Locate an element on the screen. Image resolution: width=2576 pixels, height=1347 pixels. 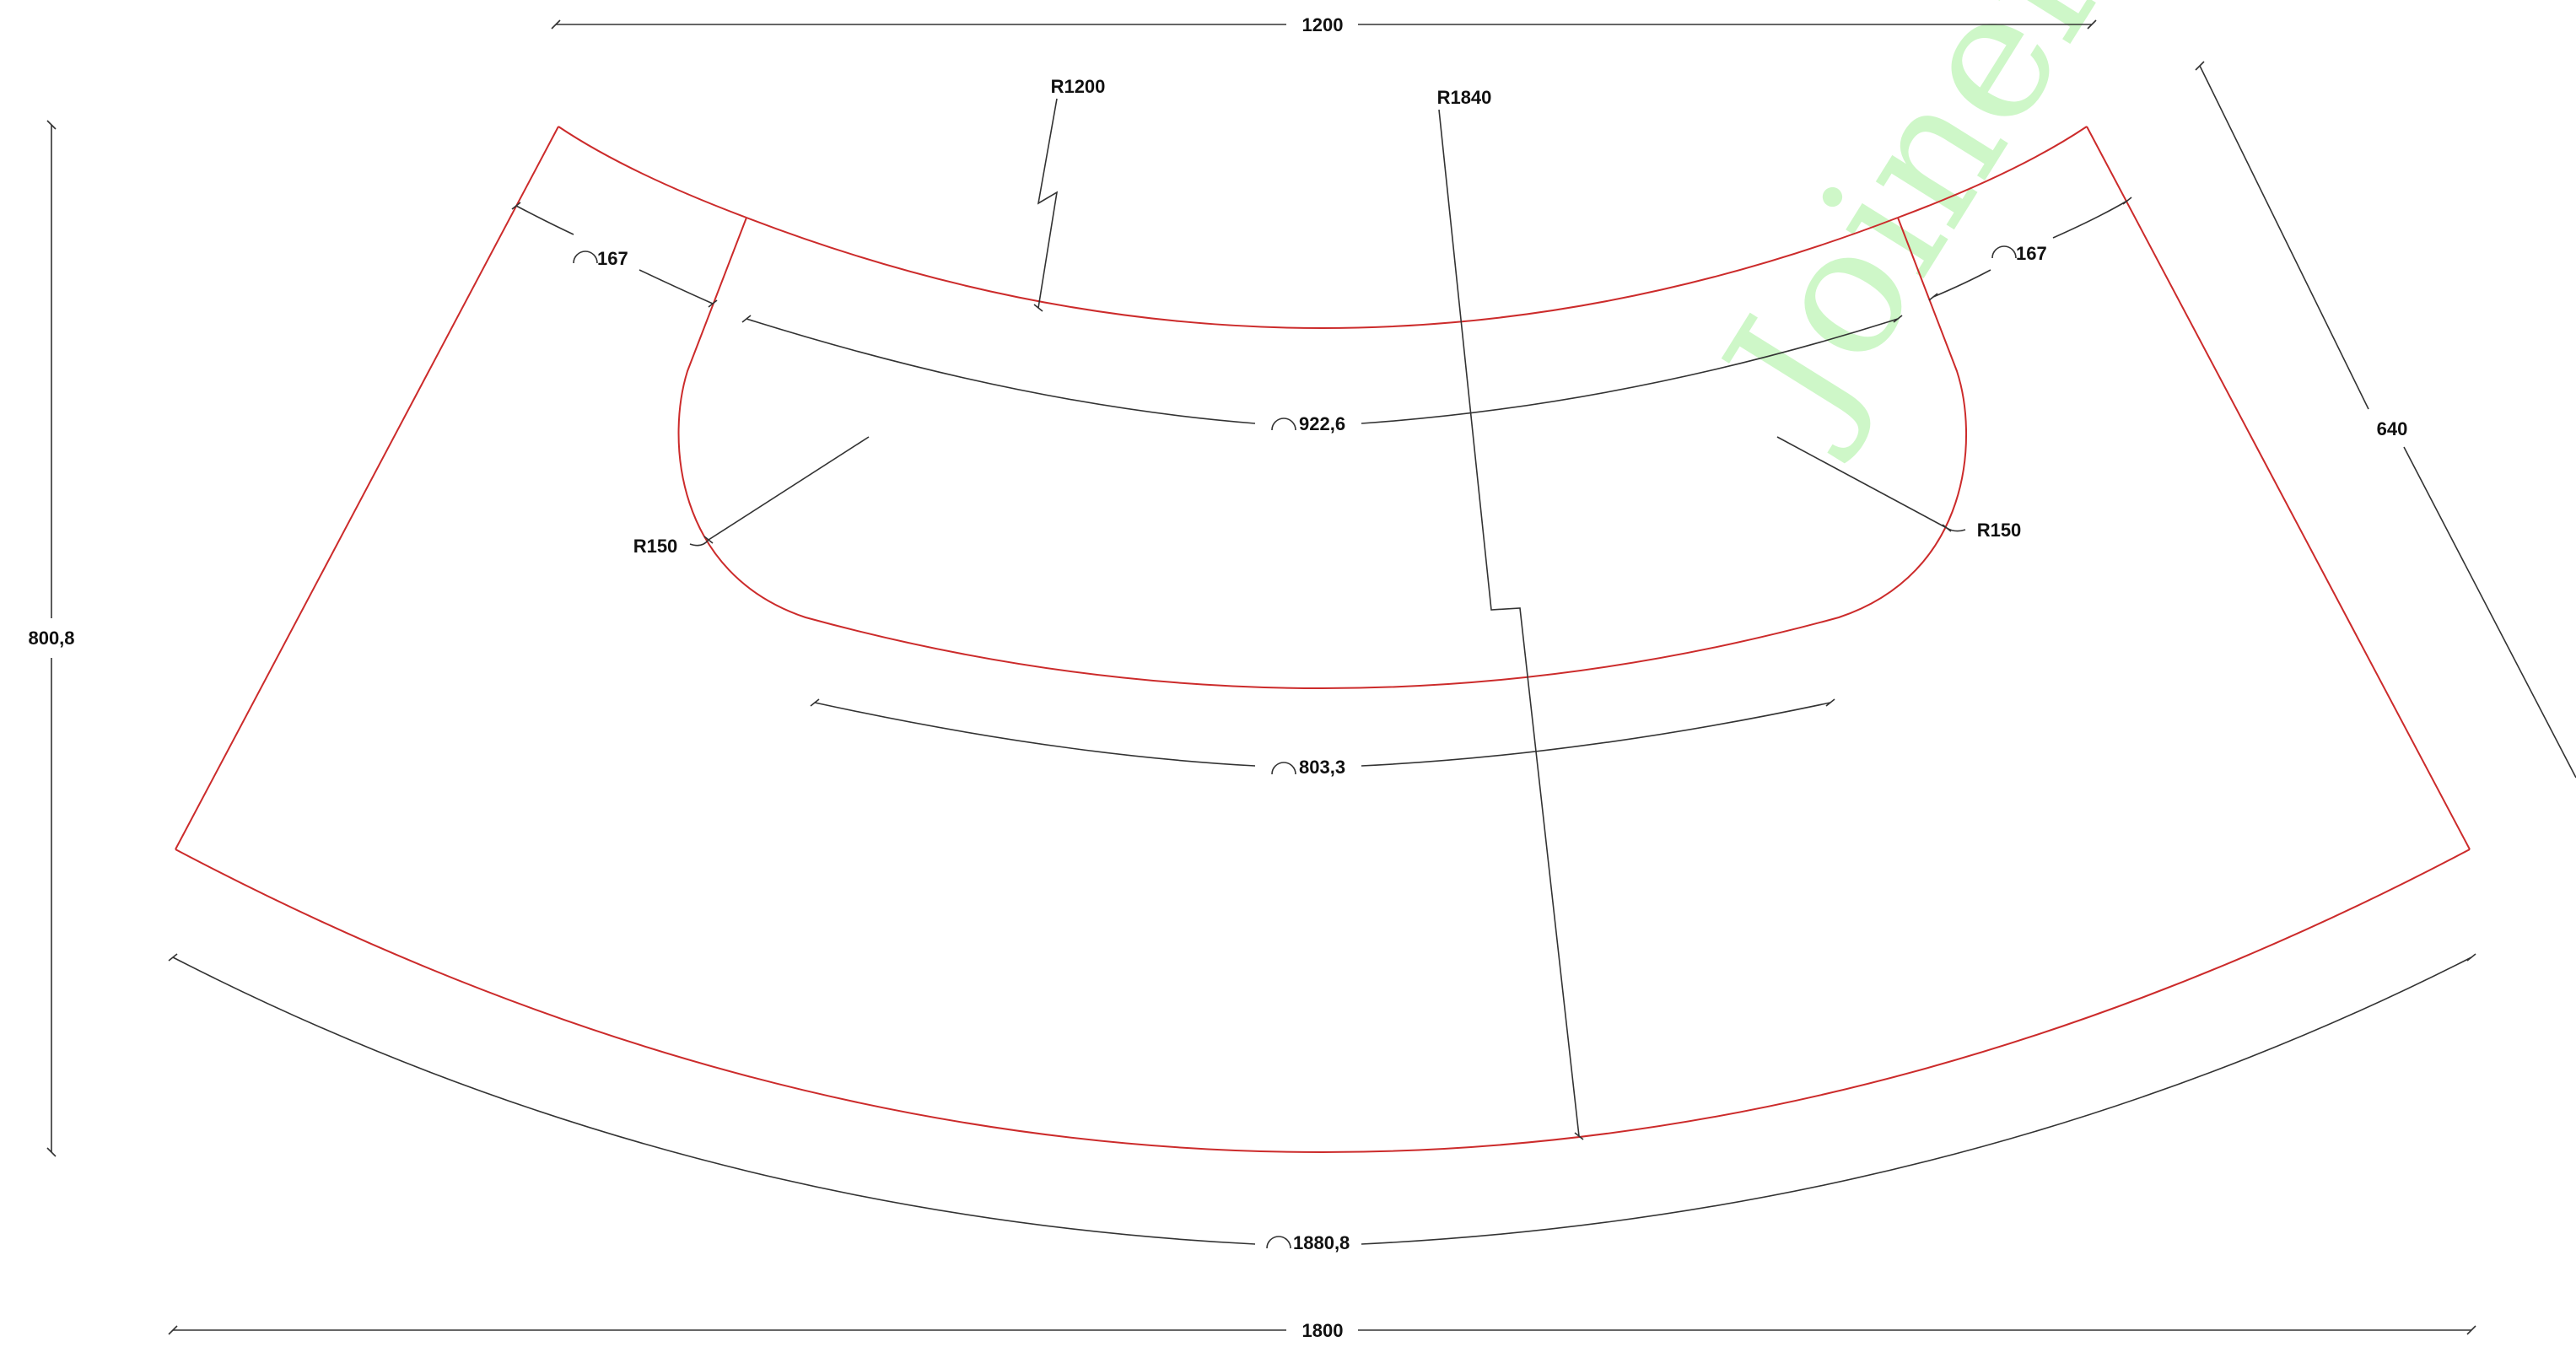
right-flange-arc-label: 167 is located at coordinates (2031, 253).